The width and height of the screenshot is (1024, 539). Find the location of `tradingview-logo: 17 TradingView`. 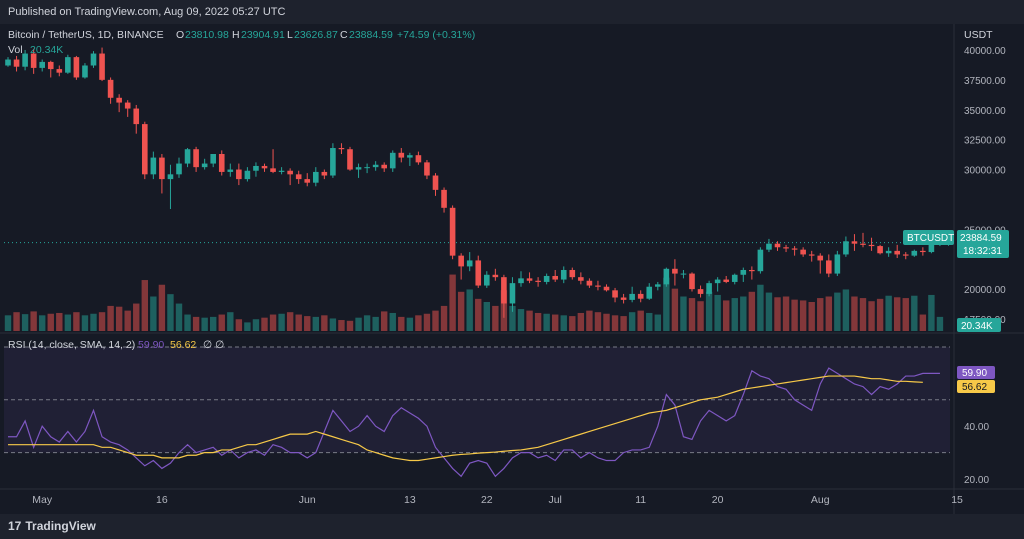

tradingview-logo: 17 TradingView is located at coordinates (52, 526).